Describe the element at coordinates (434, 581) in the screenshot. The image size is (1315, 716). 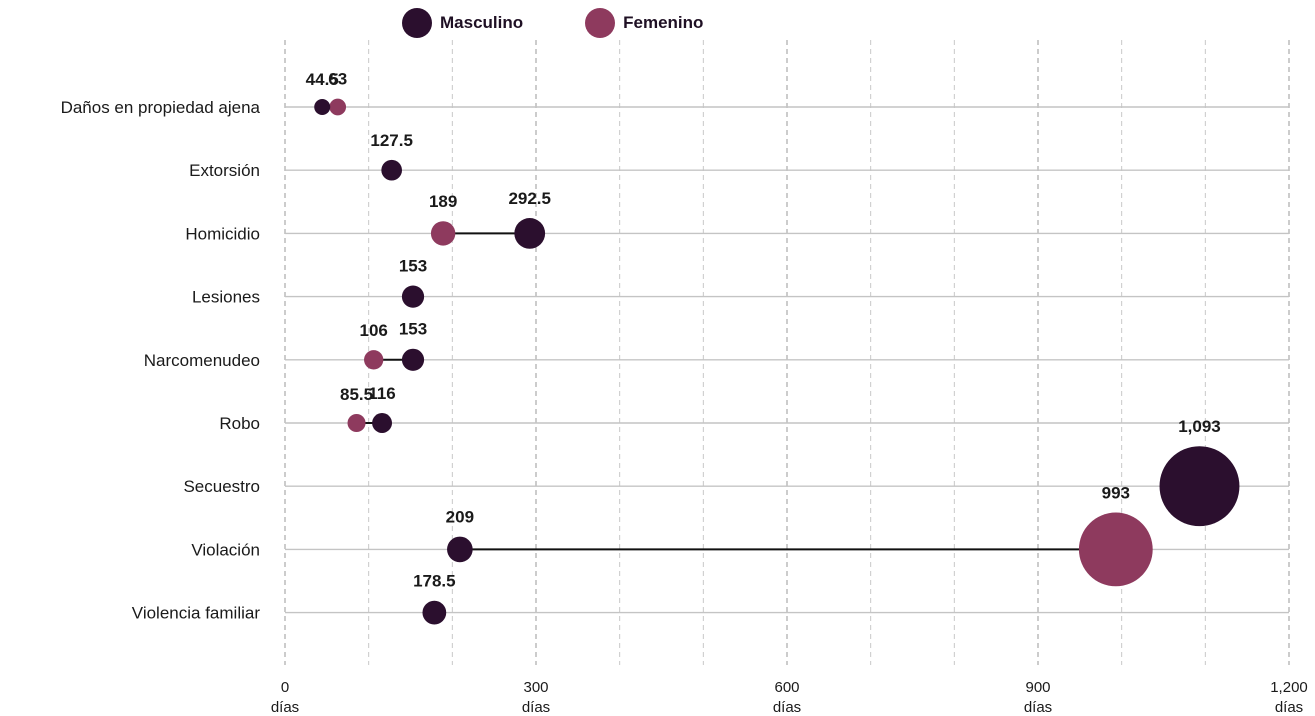
I see `data-label-masculino: 178.5` at that location.